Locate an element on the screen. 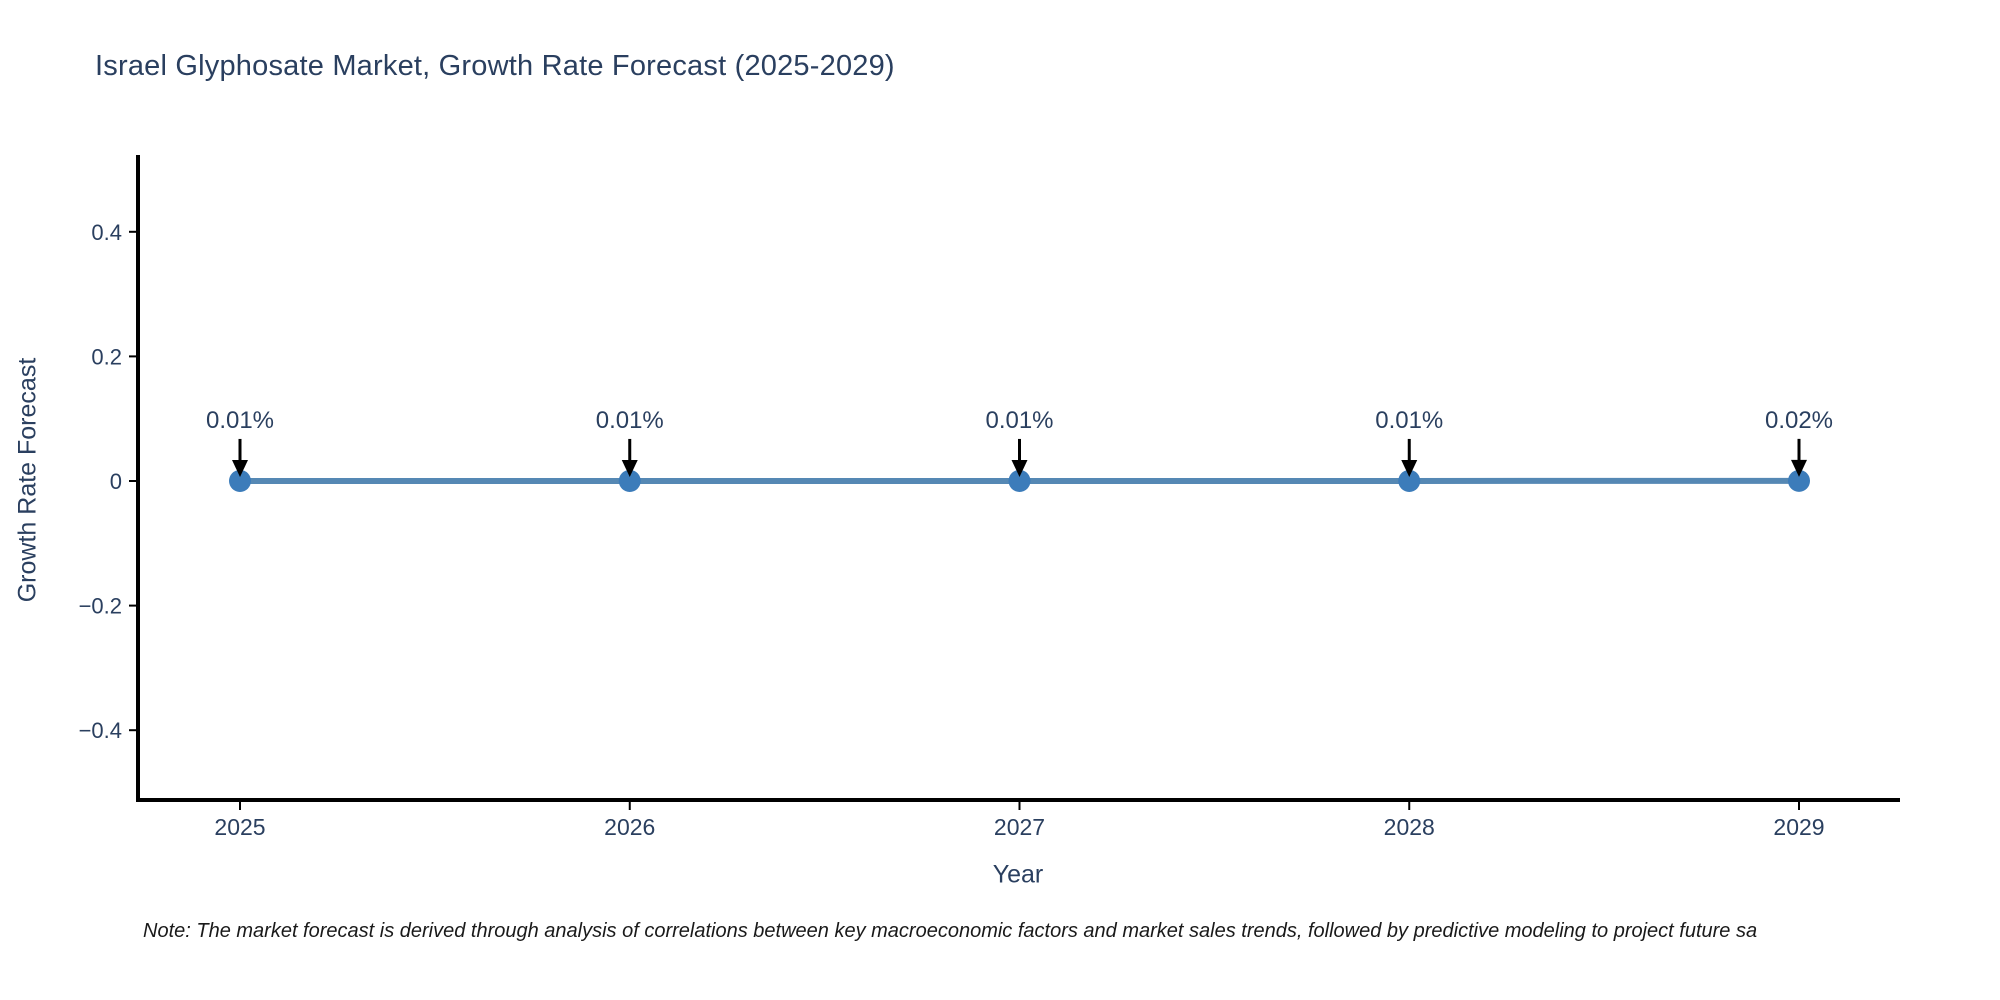 The width and height of the screenshot is (2000, 1000). annotation-label: 0.02% is located at coordinates (1799, 420).